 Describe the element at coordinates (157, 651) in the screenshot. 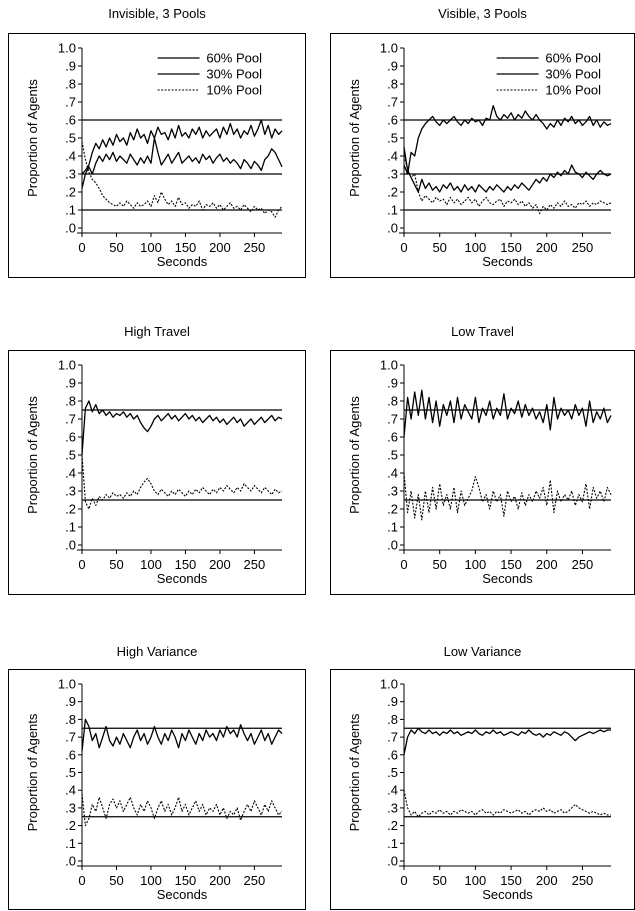

I see `chart-title: High Variance` at that location.